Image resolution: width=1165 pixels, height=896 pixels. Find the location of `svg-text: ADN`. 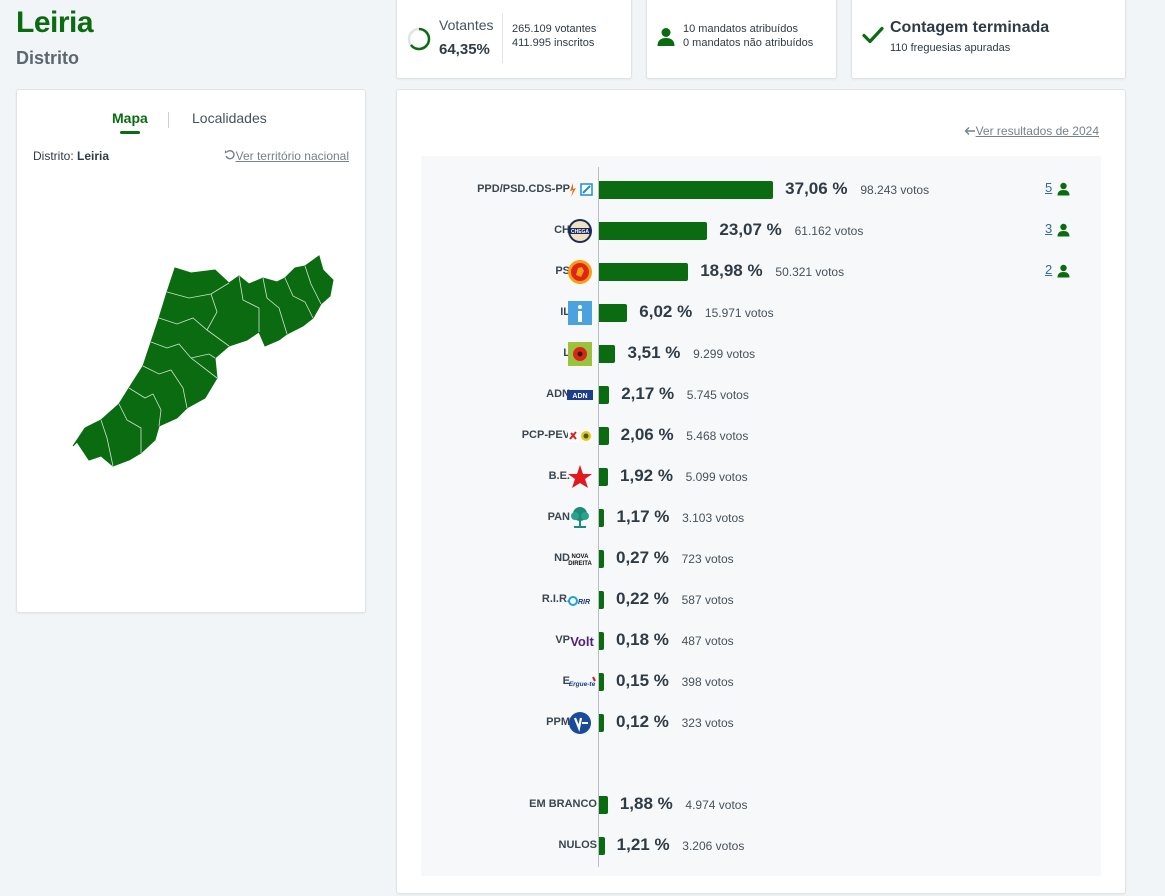

svg-text: ADN is located at coordinates (579, 396).